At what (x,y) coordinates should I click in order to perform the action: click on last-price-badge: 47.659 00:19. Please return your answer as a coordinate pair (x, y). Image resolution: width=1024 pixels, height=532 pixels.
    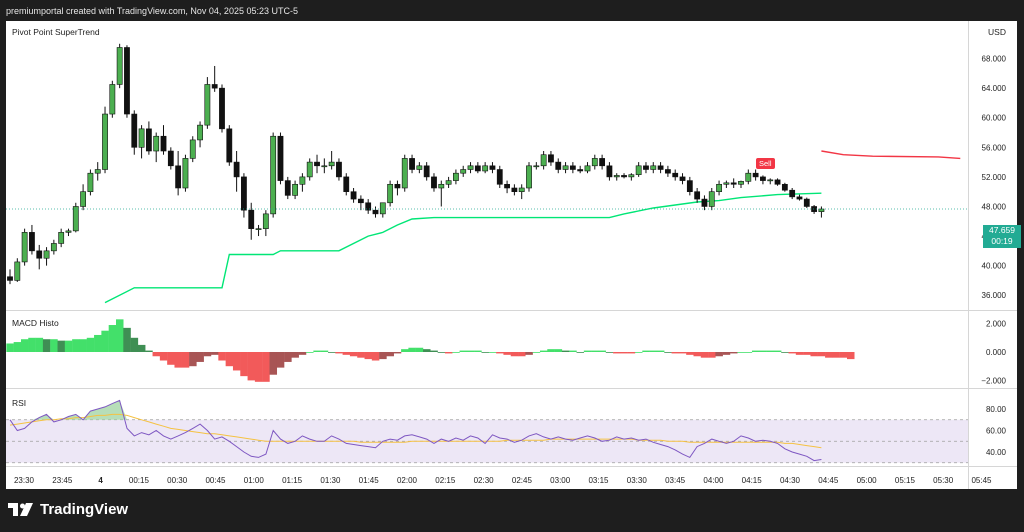
    Looking at the image, I should click on (1002, 236).